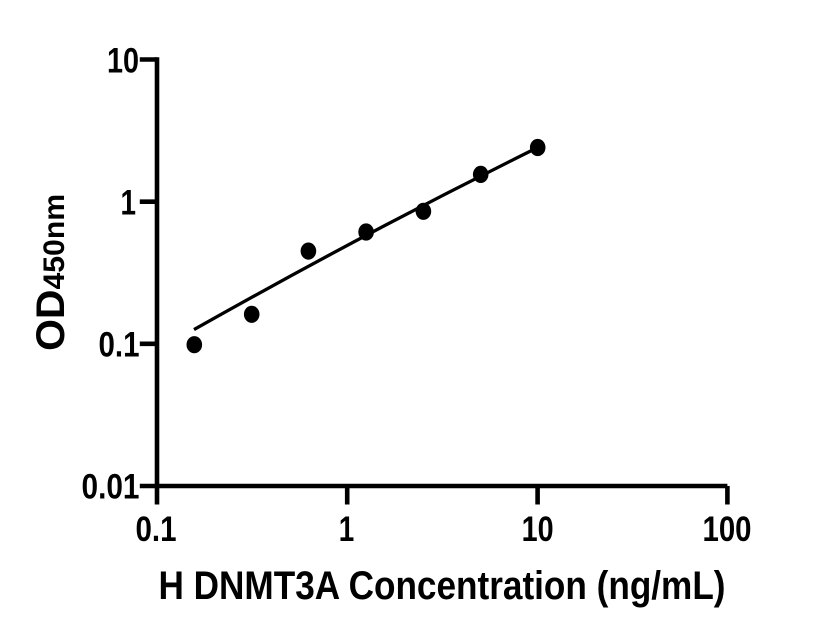 The height and width of the screenshot is (640, 816). Describe the element at coordinates (51, 272) in the screenshot. I see `svg-text: OD450nm` at that location.